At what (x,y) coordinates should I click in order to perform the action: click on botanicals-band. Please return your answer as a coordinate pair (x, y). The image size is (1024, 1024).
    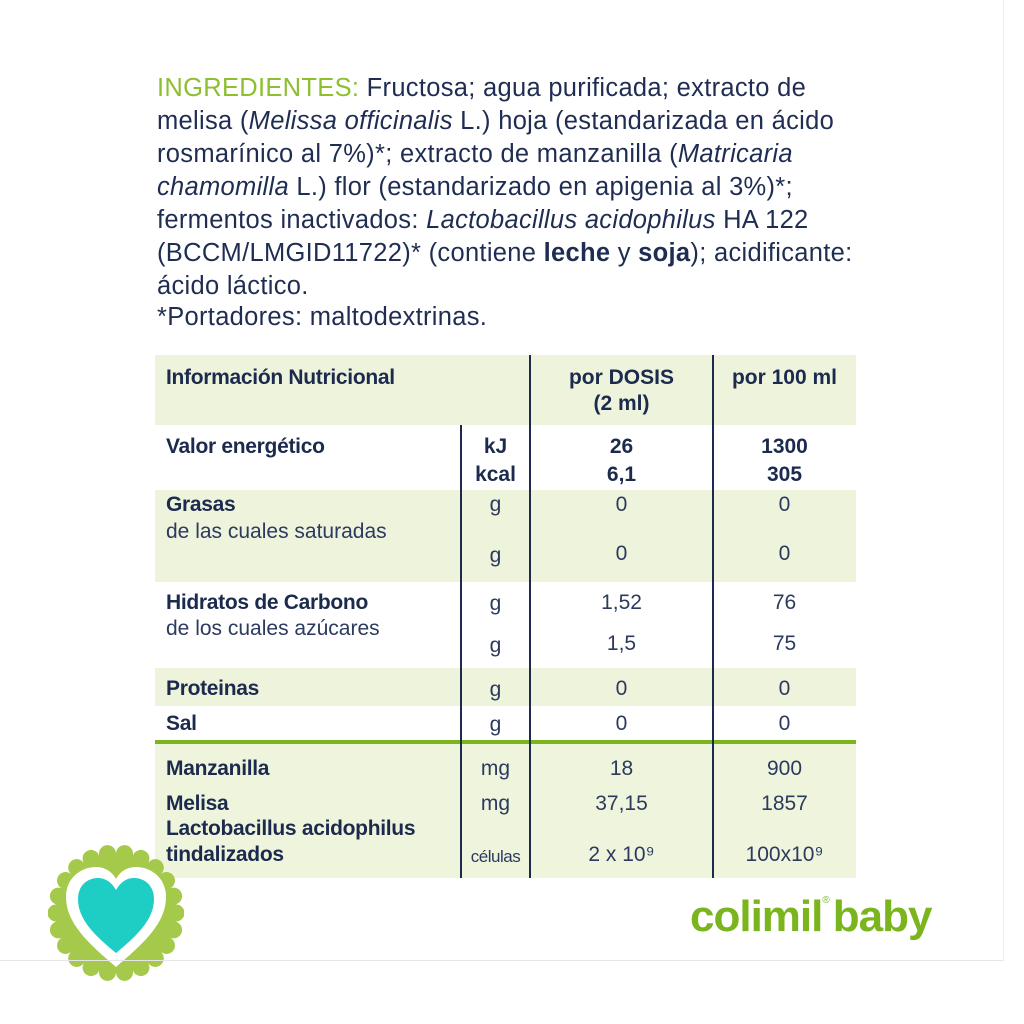
    Looking at the image, I should click on (505, 811).